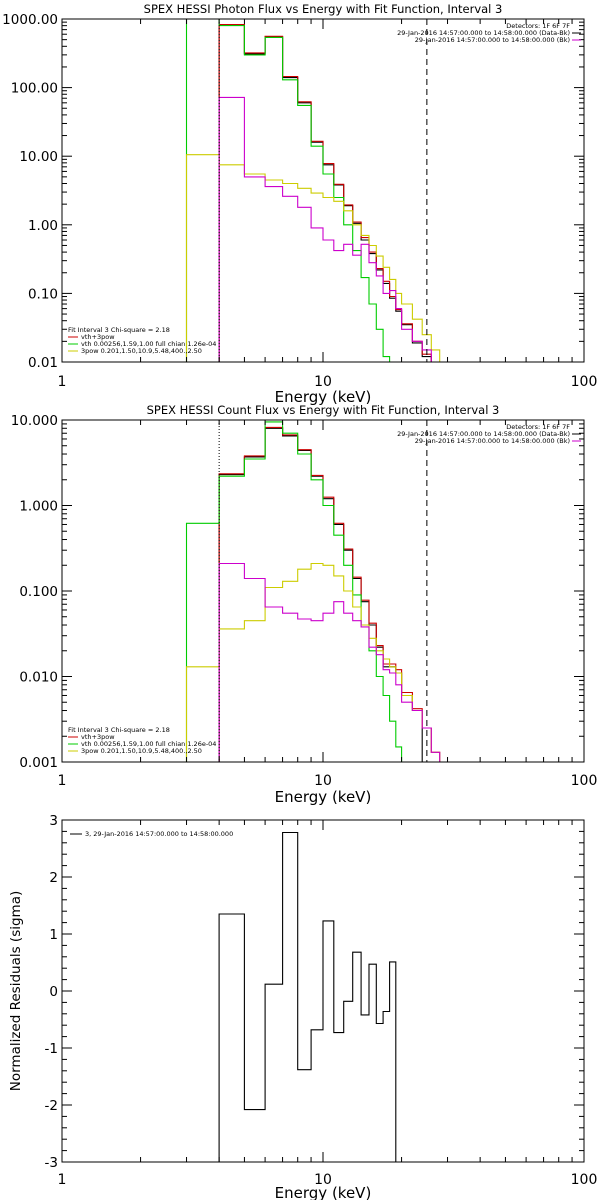  I want to click on y-tick-label: 10.000, so click(34, 421).